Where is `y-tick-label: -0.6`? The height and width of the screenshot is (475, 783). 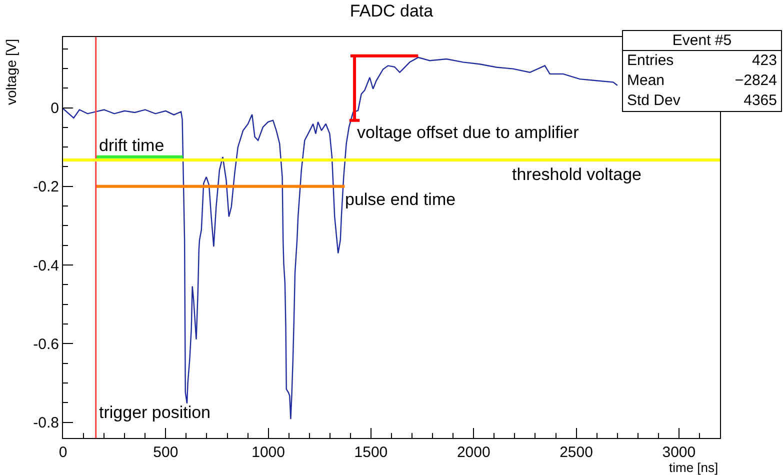
y-tick-label: -0.6 is located at coordinates (46, 344).